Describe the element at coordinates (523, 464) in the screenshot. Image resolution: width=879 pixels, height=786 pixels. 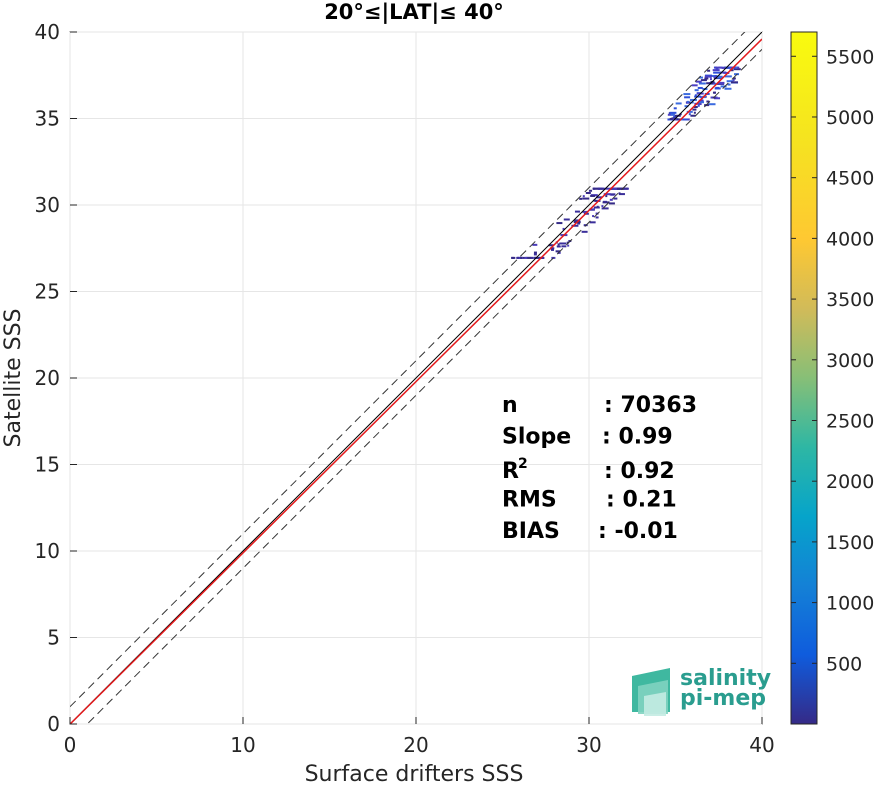
I see `stat-superscript: 2` at that location.